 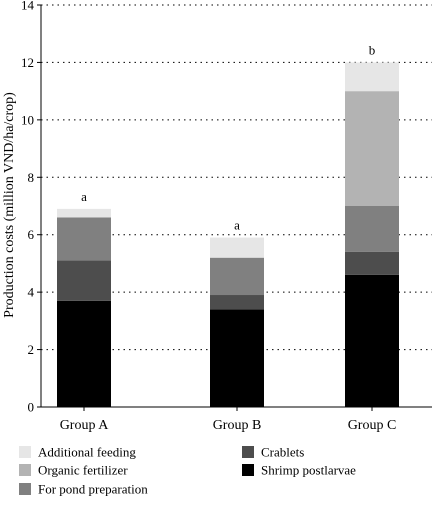 What do you see at coordinates (31, 292) in the screenshot?
I see `y-tick-label: 4` at bounding box center [31, 292].